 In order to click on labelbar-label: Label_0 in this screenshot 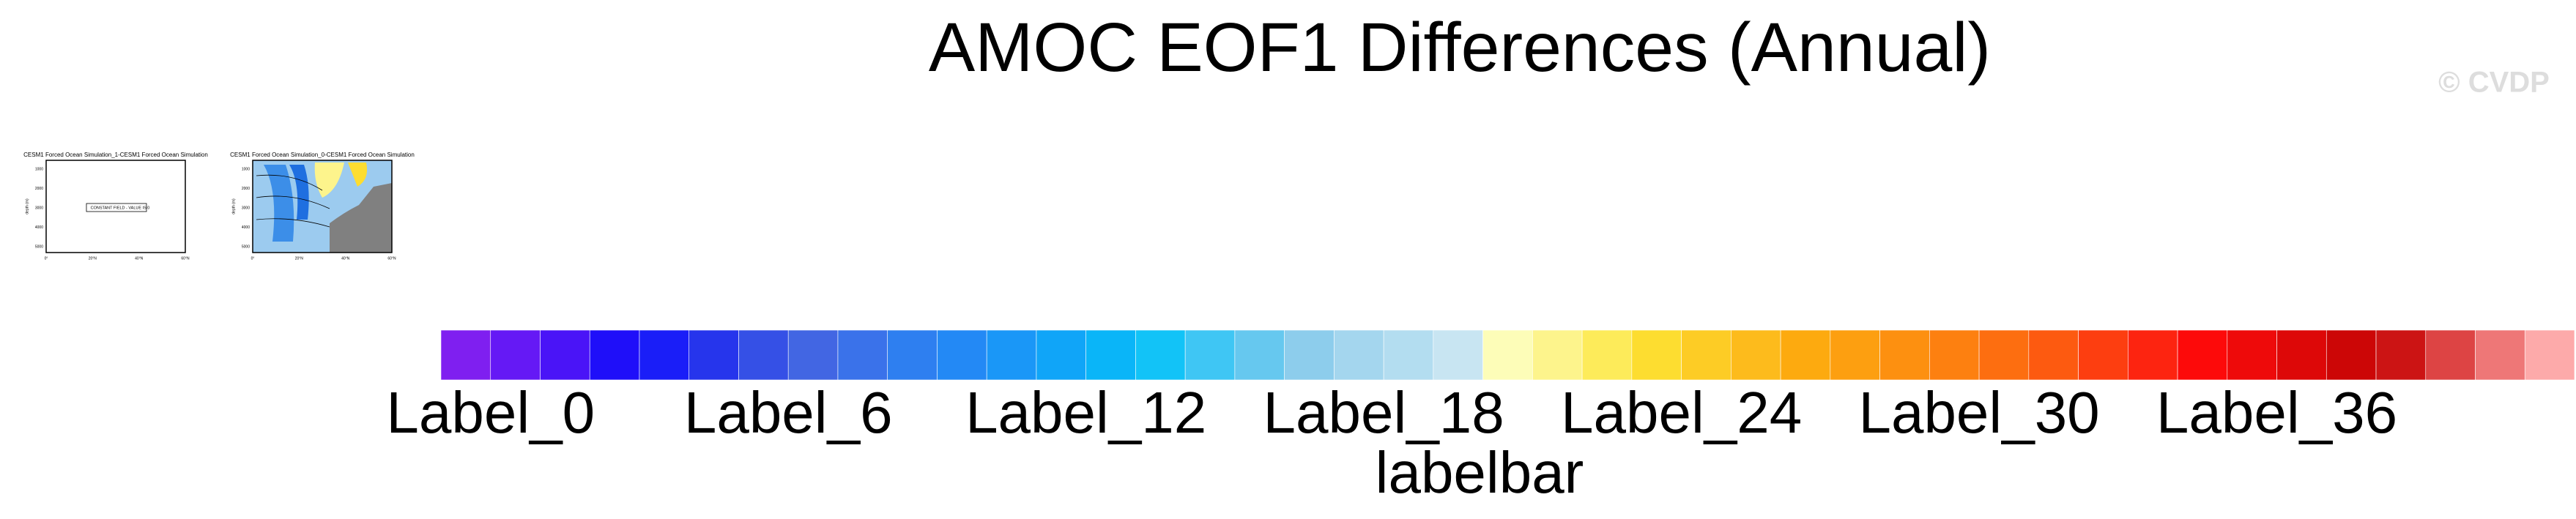, I will do `click(490, 412)`.